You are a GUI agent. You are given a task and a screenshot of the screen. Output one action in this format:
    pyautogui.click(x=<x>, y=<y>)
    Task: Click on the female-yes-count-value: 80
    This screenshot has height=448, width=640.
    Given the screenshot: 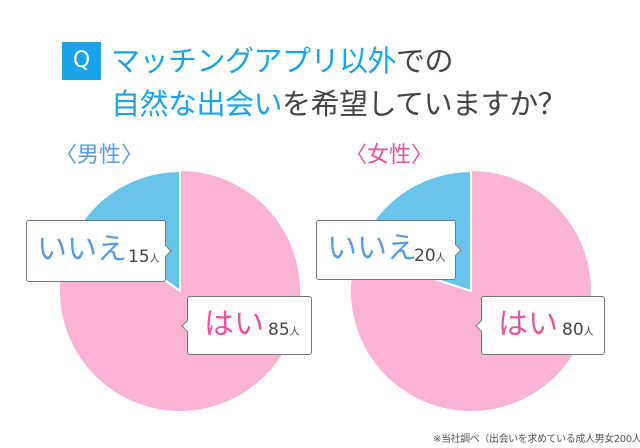 What is the action you would take?
    pyautogui.click(x=573, y=330)
    